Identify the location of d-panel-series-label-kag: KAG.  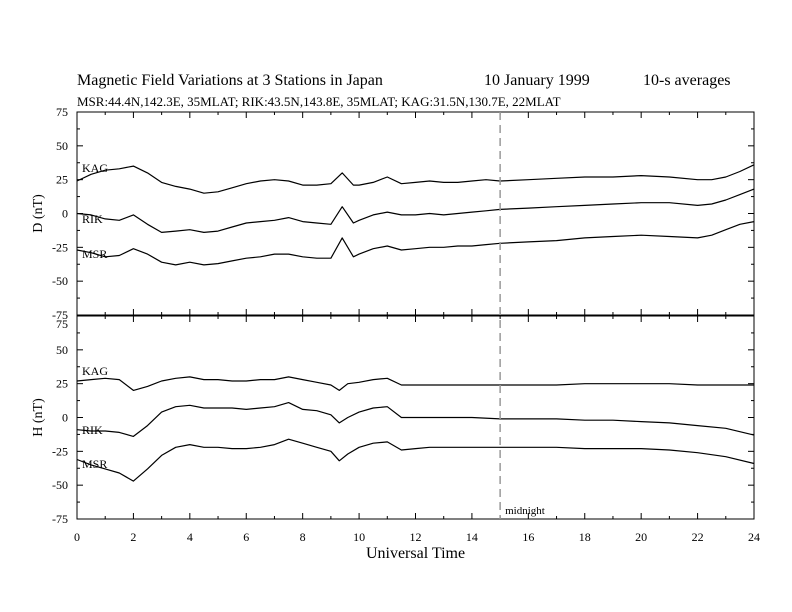
(95, 168).